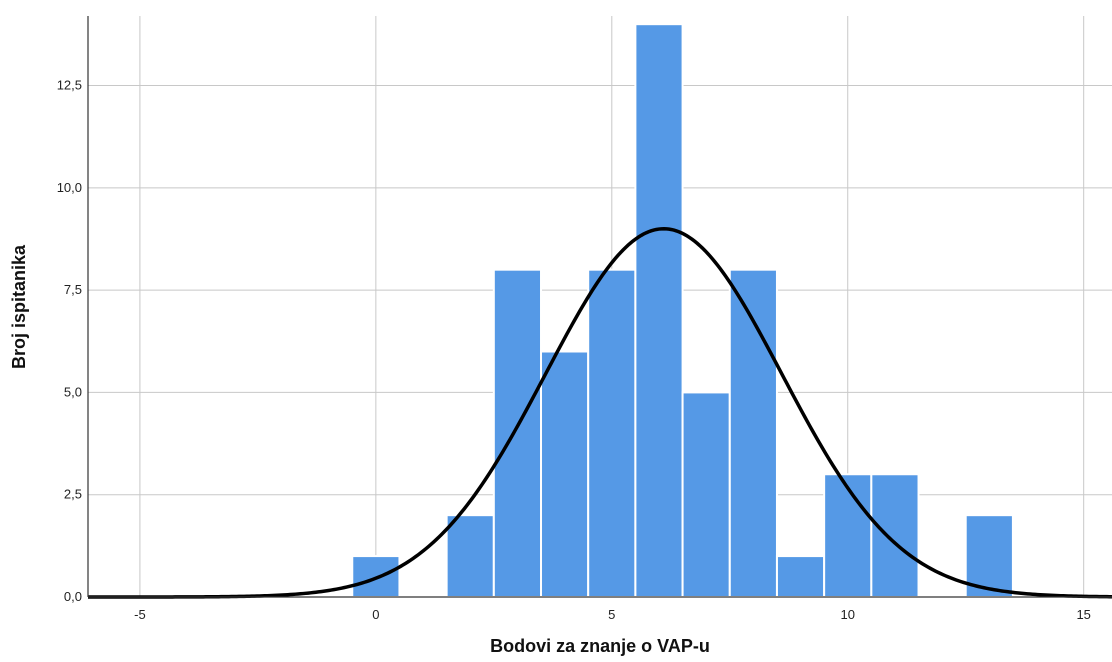  What do you see at coordinates (73, 391) in the screenshot?
I see `y-tick-label: 5,0` at bounding box center [73, 391].